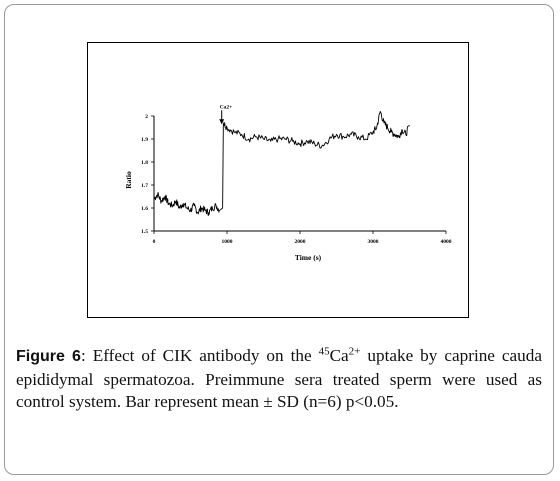 Image resolution: width=560 pixels, height=481 pixels. I want to click on x-tick-label: 4000, so click(446, 242).